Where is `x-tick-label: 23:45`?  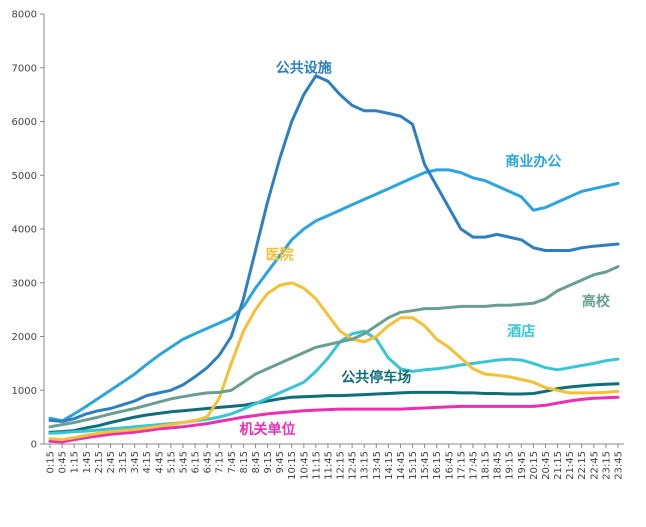 x-tick-label: 23:45 is located at coordinates (618, 465).